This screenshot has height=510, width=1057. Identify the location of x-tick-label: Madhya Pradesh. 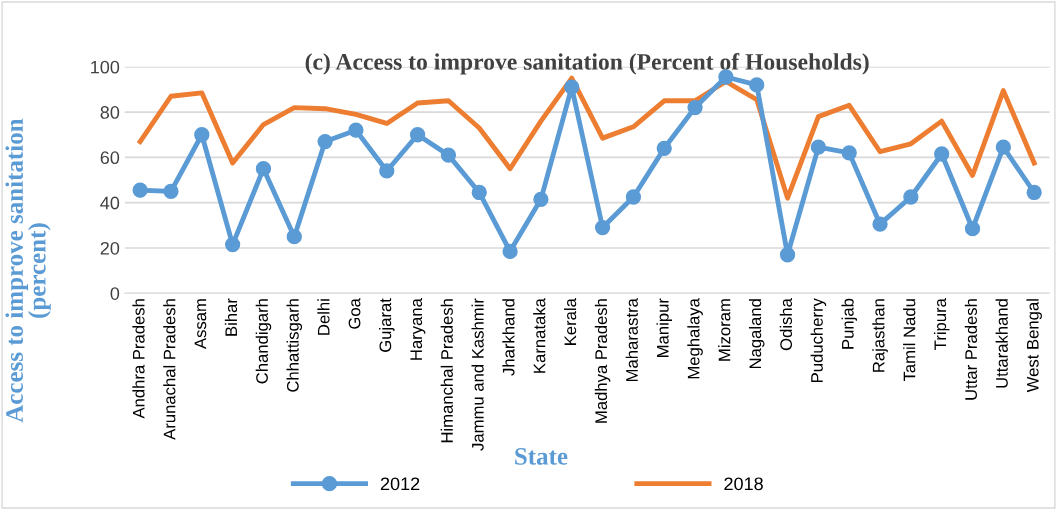
(602, 361).